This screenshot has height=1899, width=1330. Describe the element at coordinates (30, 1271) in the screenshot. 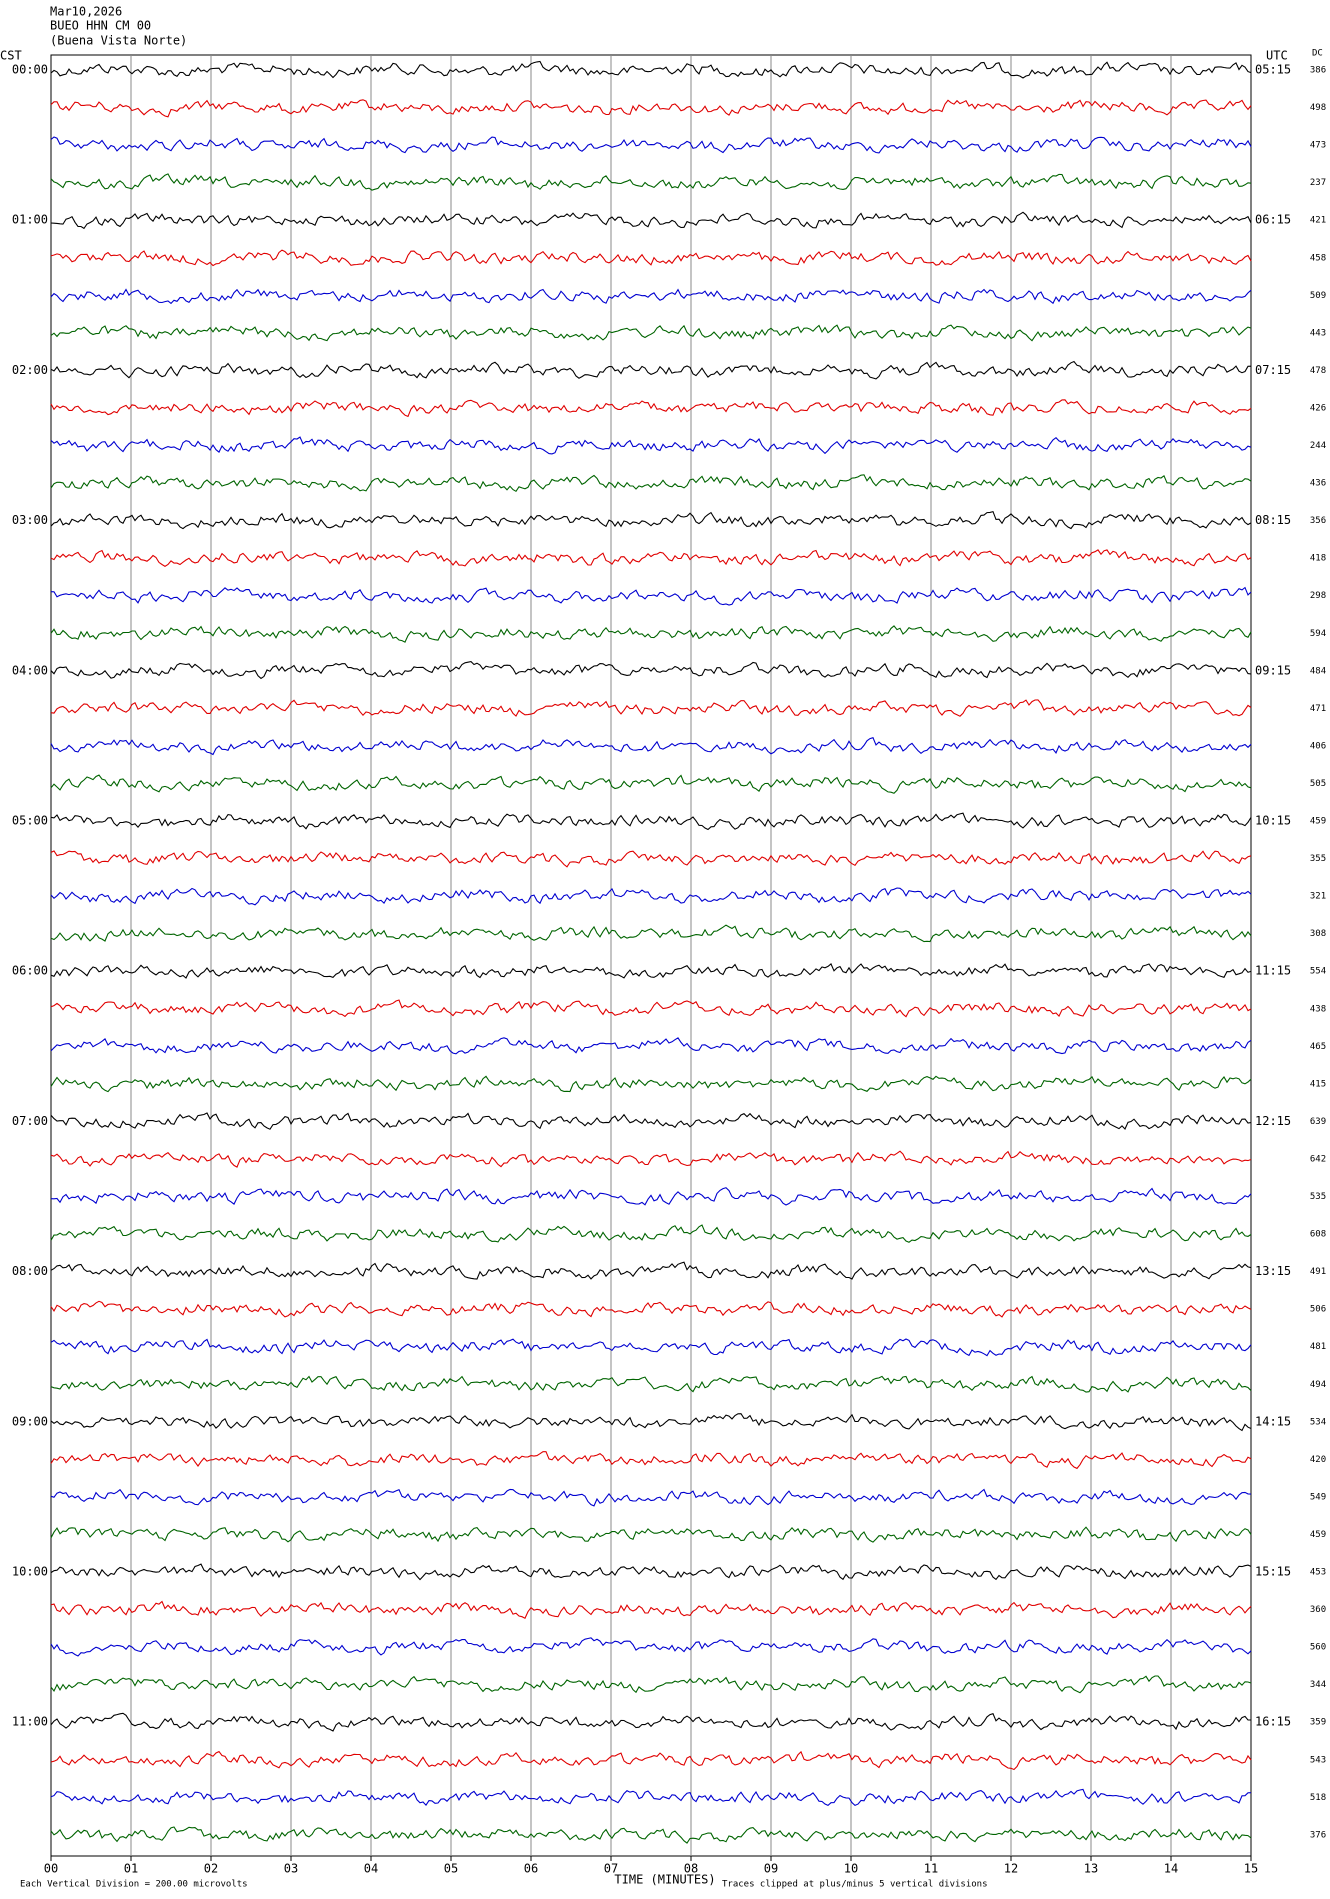

I see `cst-time: 08:00` at that location.